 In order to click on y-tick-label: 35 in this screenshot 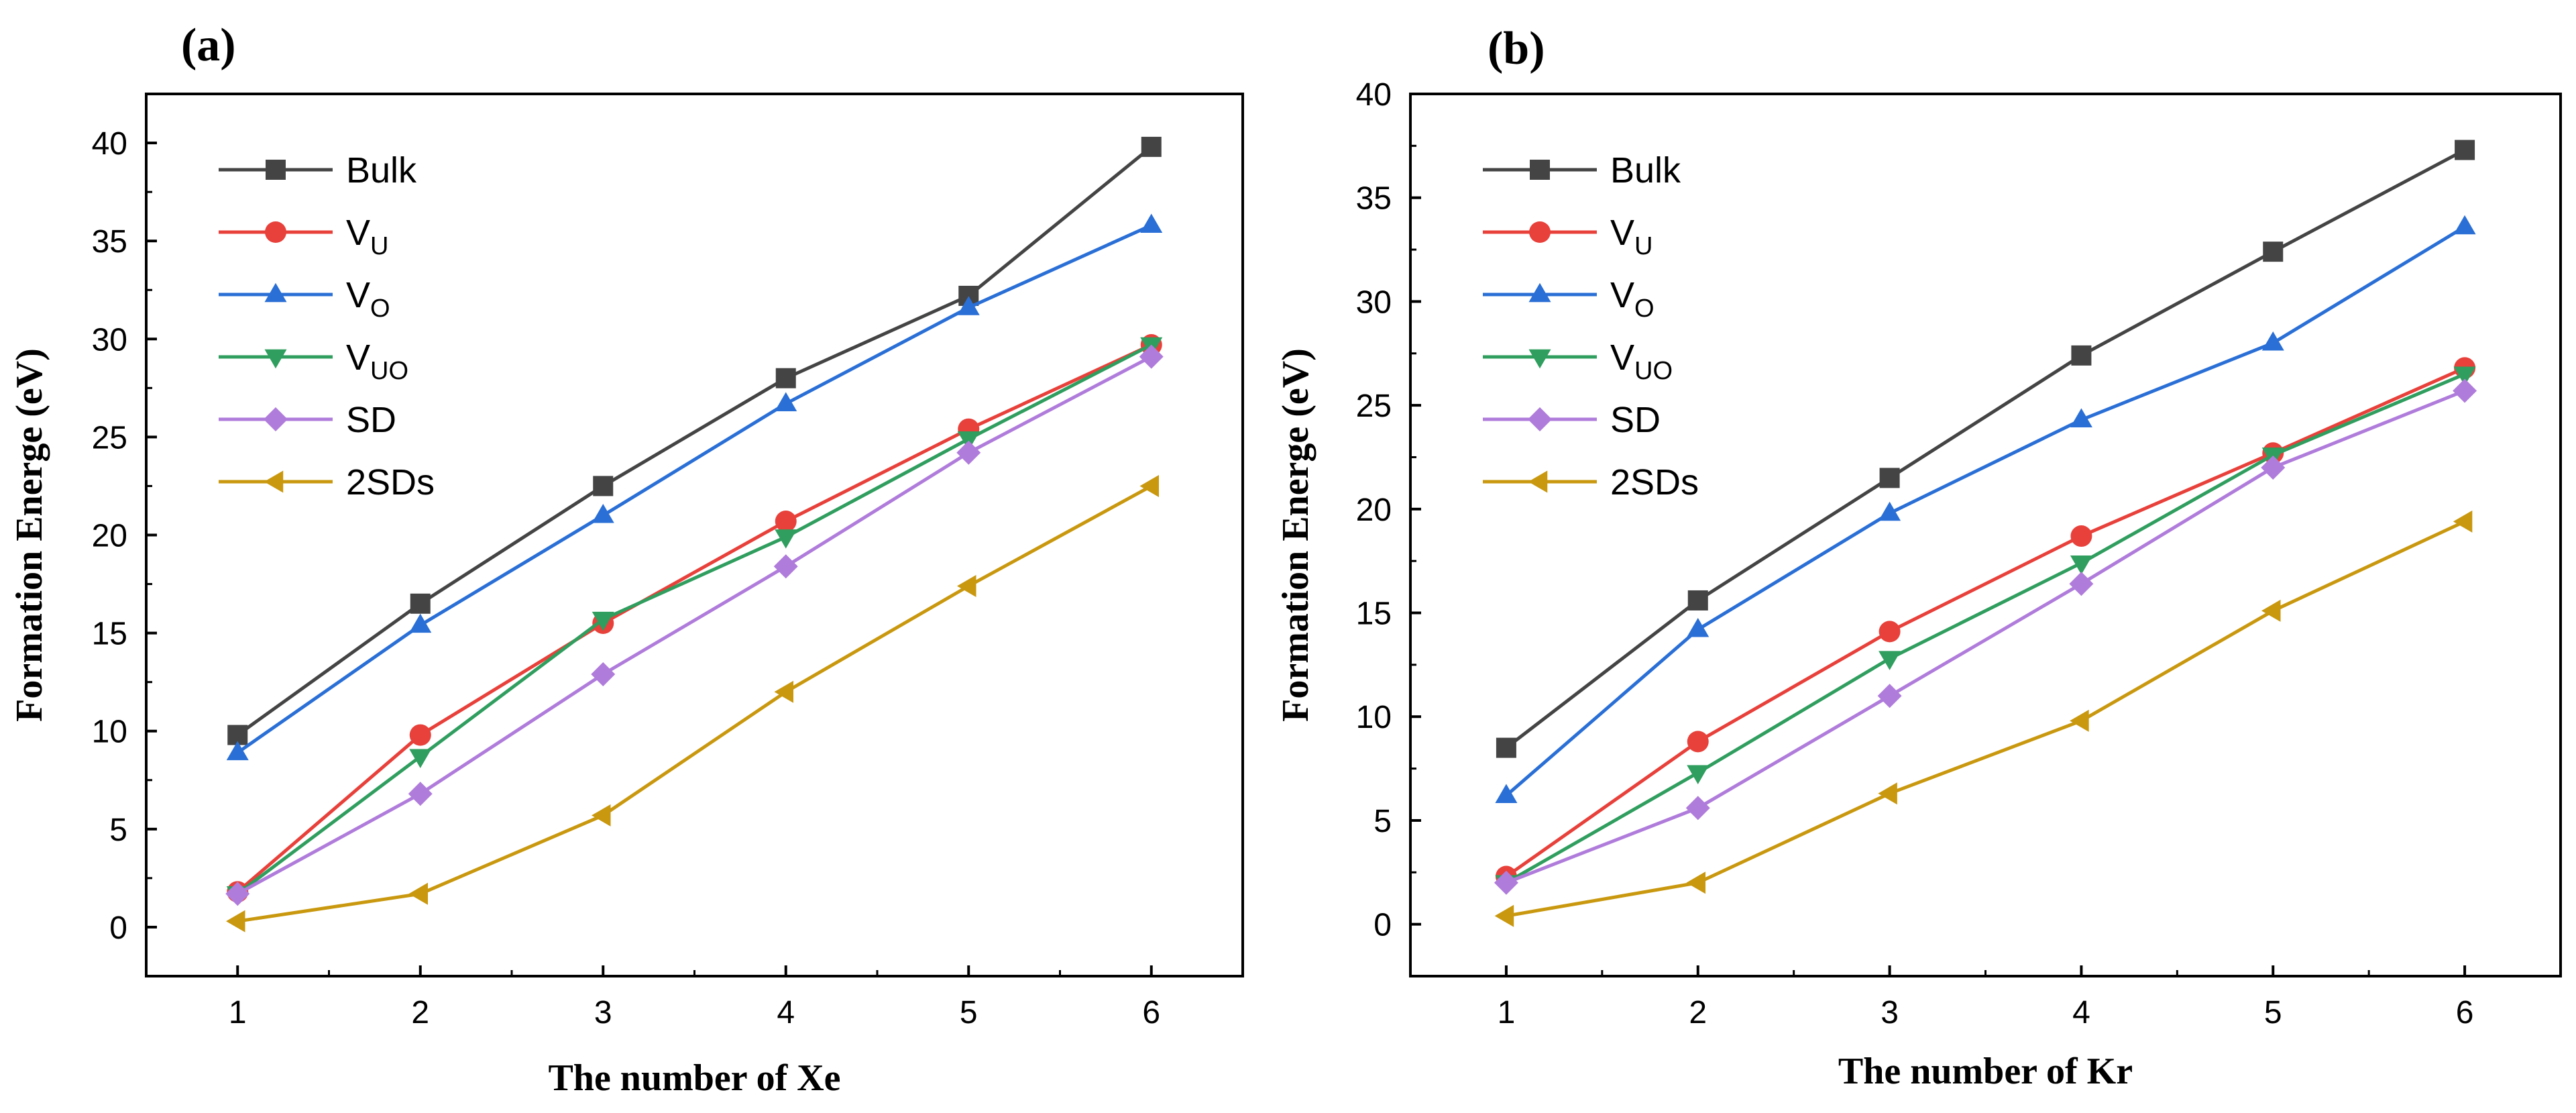, I will do `click(1374, 199)`.